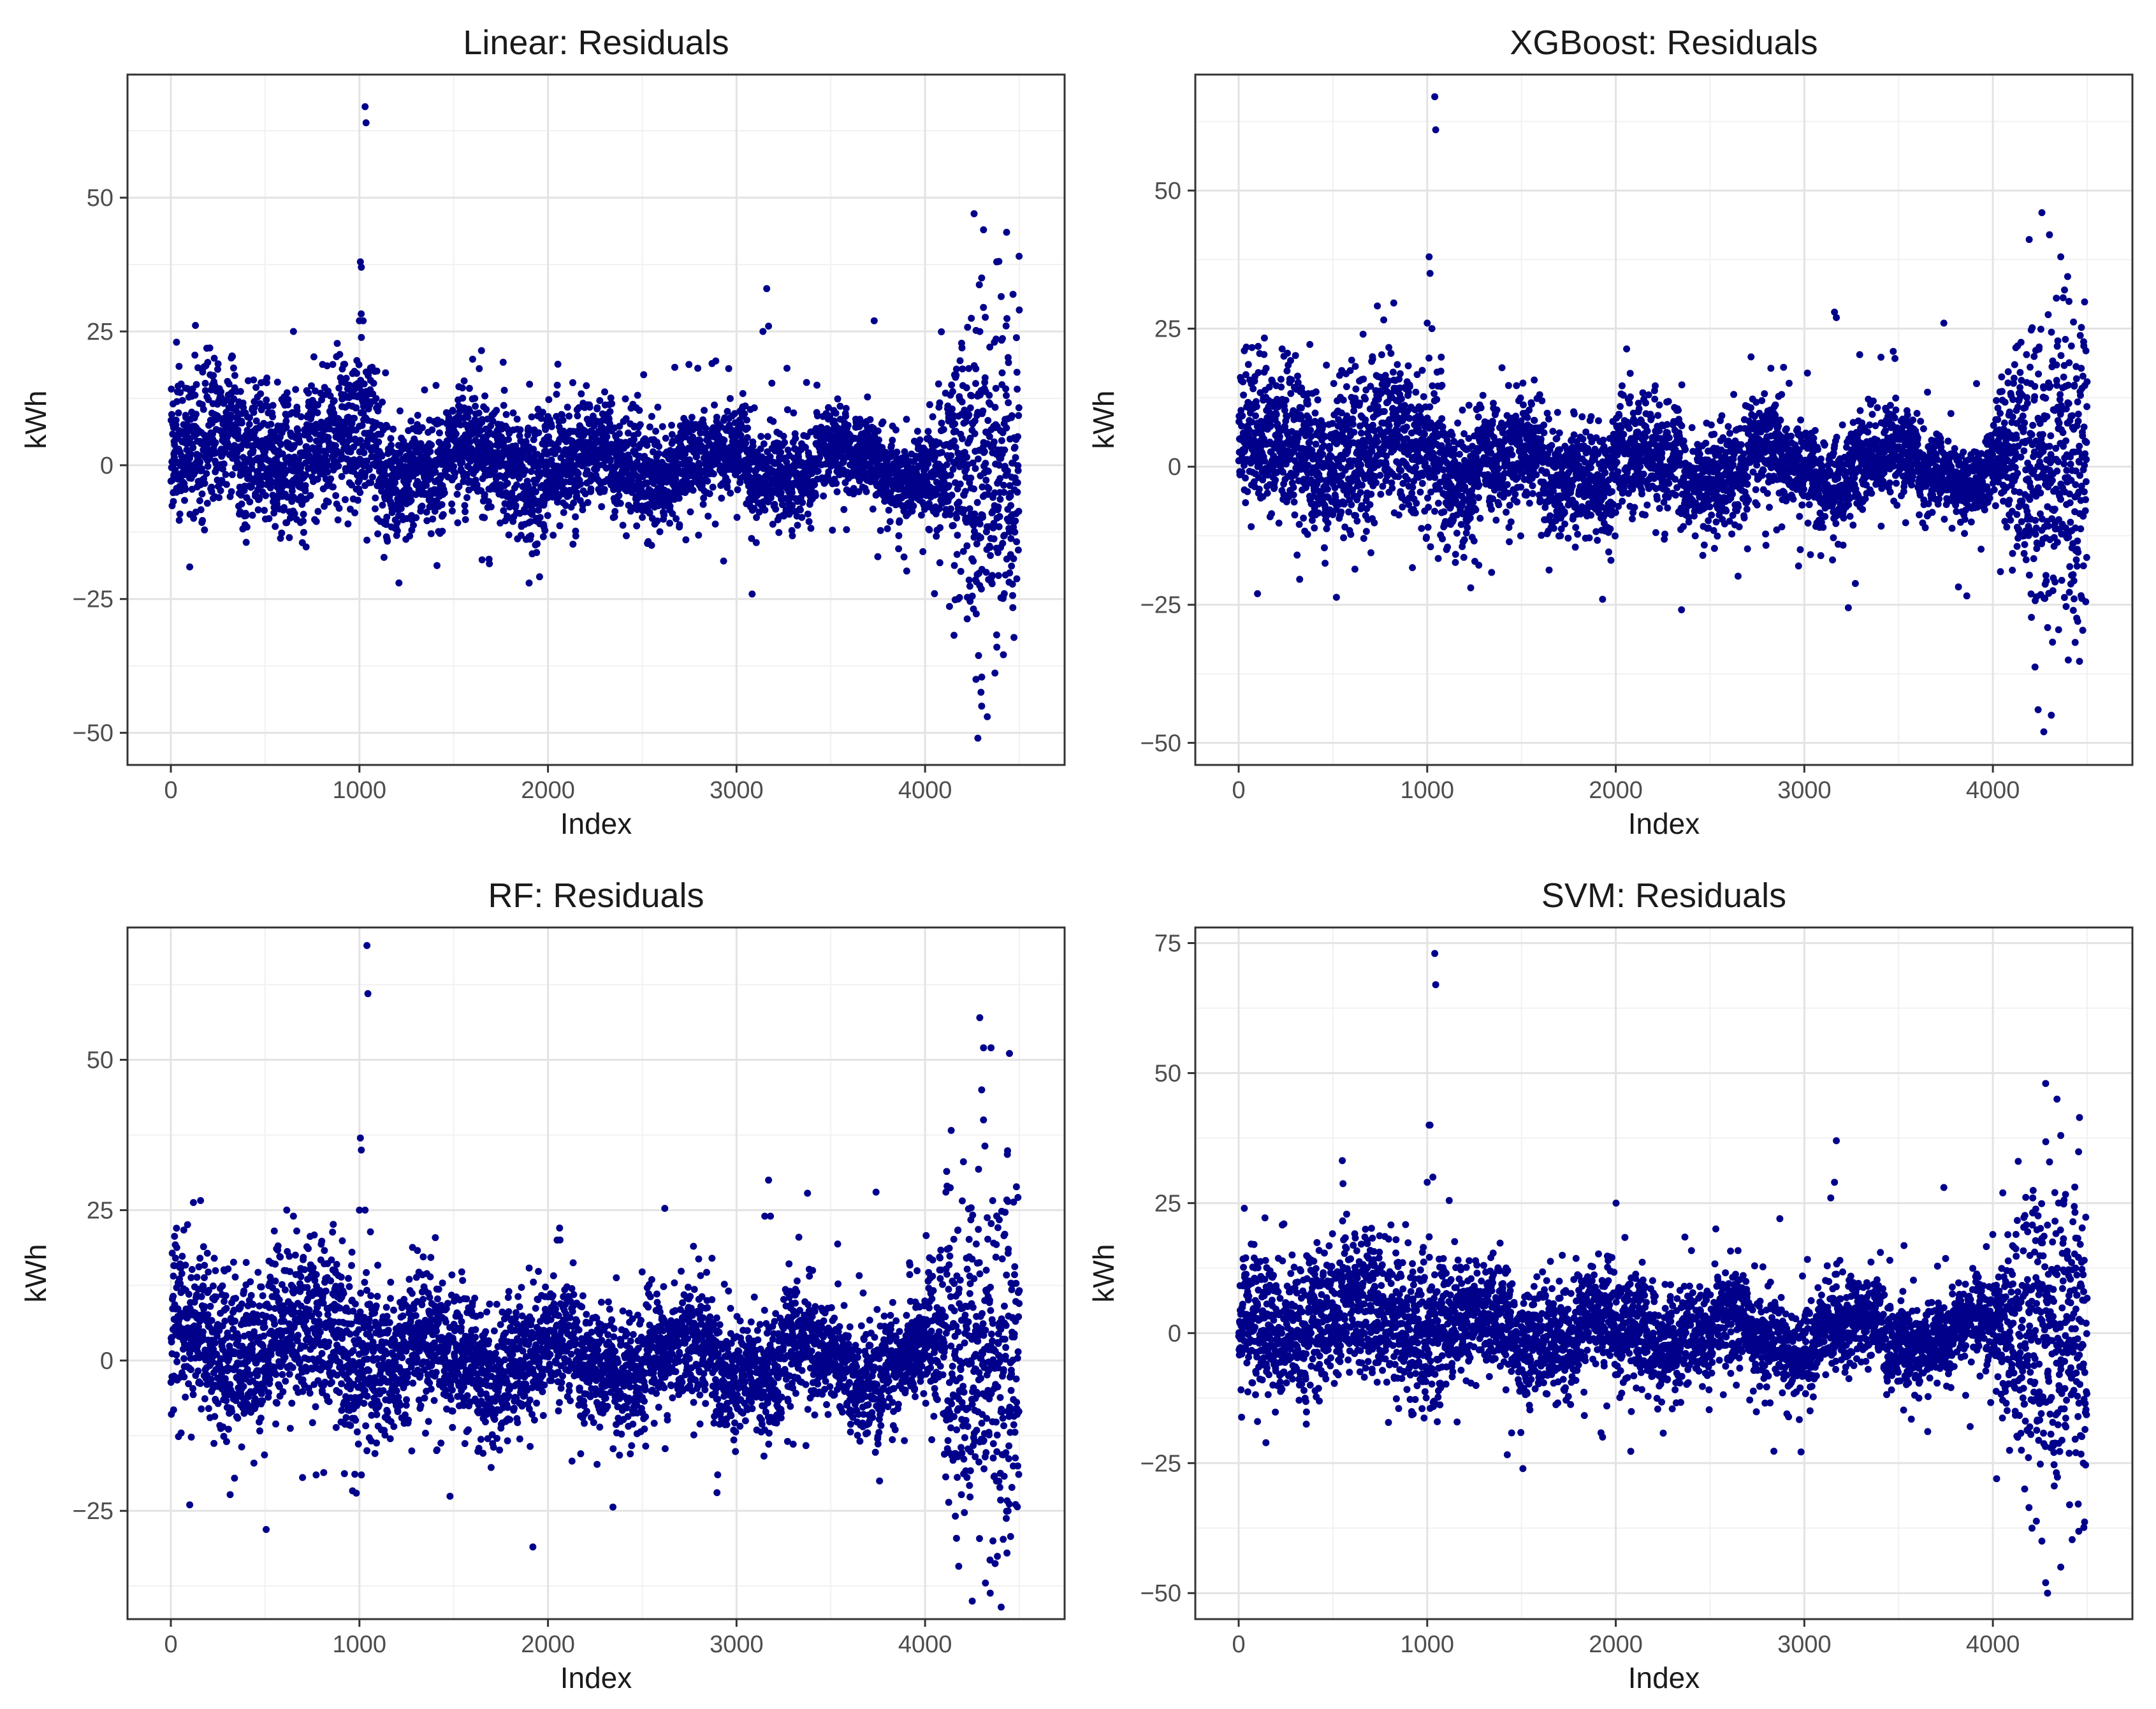 The height and width of the screenshot is (1709, 2156). I want to click on x-axis-label: Index, so click(596, 823).